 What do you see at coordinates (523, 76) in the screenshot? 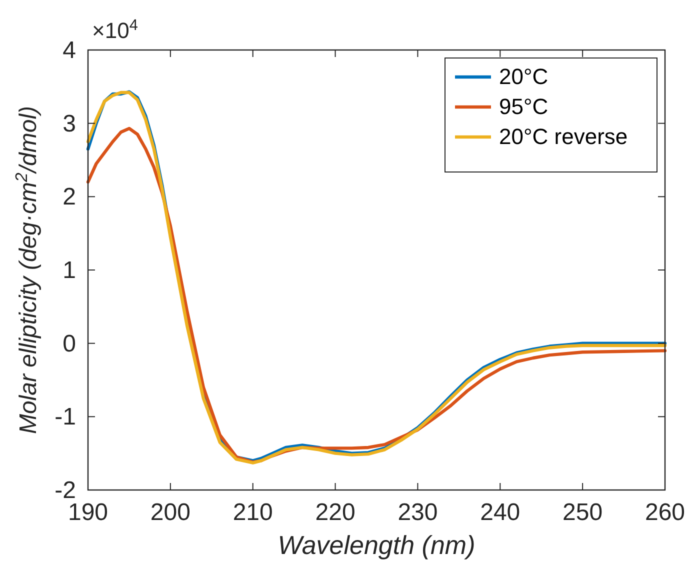
I see `legend-label: 20°C` at bounding box center [523, 76].